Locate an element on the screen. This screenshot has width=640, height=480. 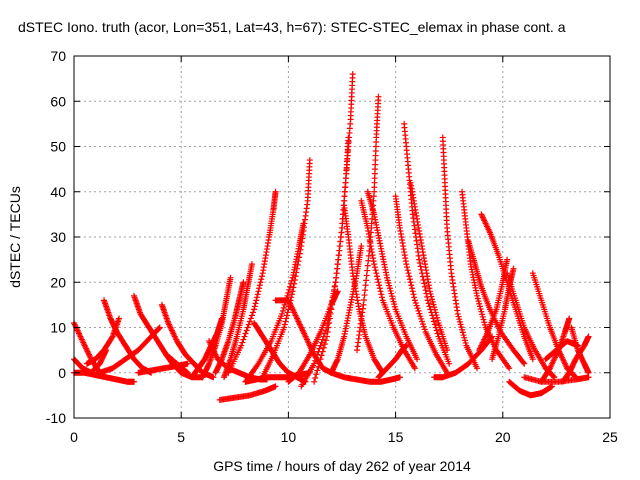
x-tick-label: 15 is located at coordinates (396, 437).